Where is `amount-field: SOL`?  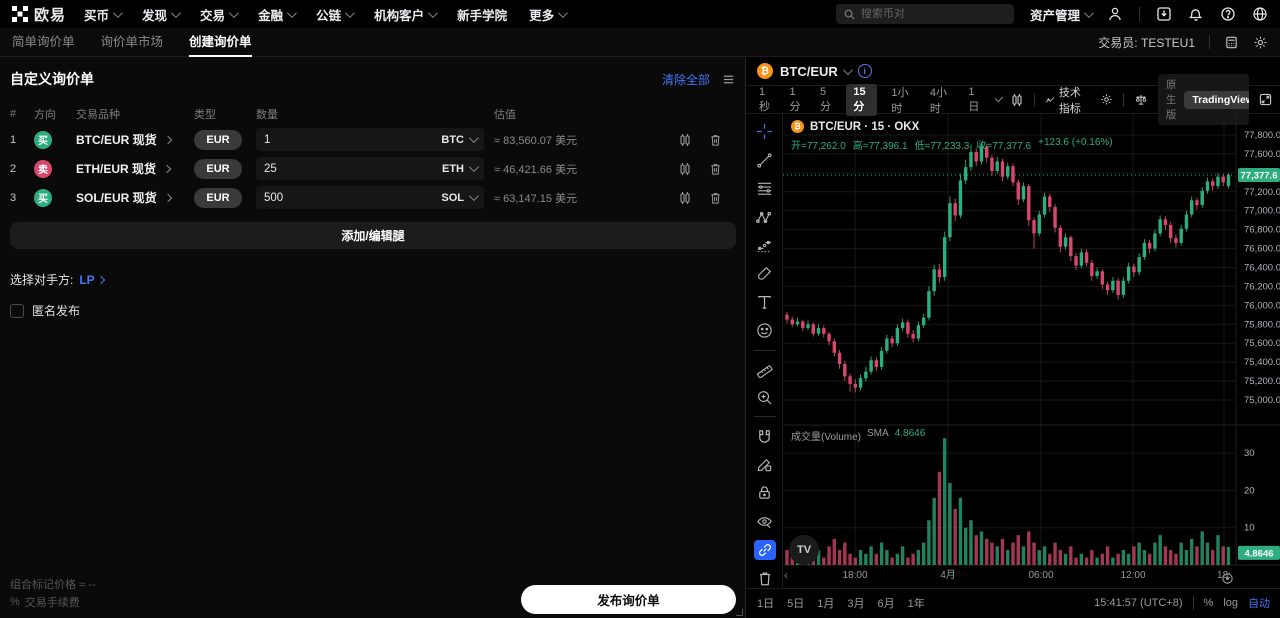 amount-field: SOL is located at coordinates (370, 197).